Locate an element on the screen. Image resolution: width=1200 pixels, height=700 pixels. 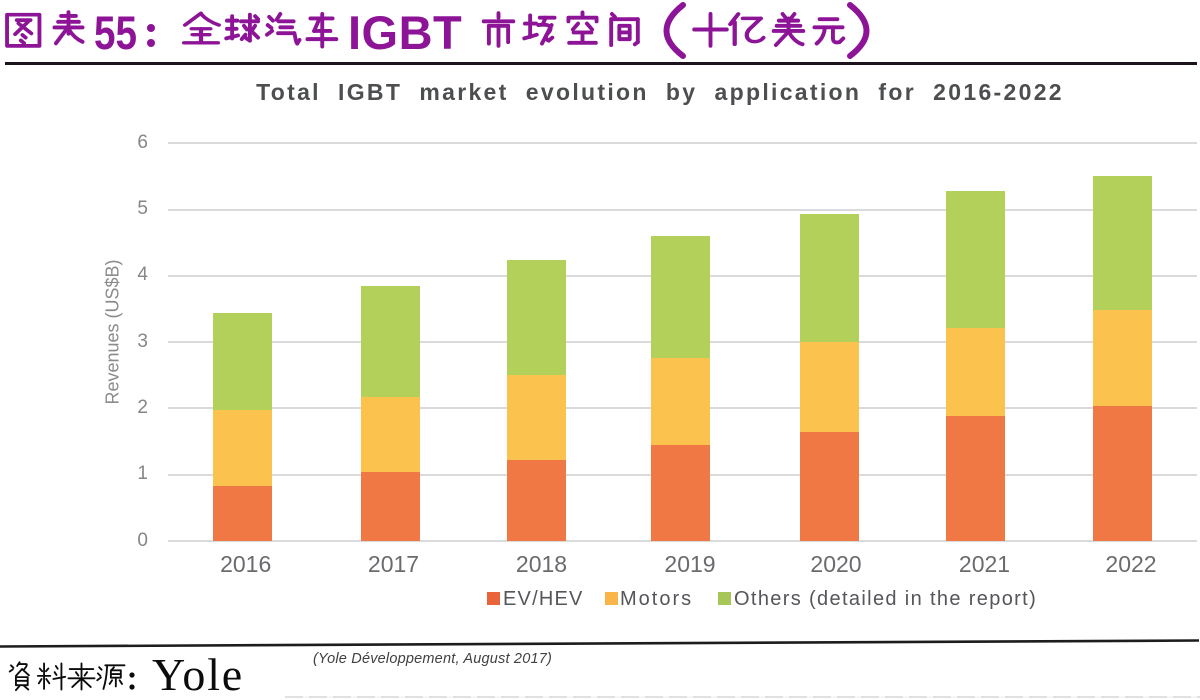
svg-text: Yole is located at coordinates (198, 677).